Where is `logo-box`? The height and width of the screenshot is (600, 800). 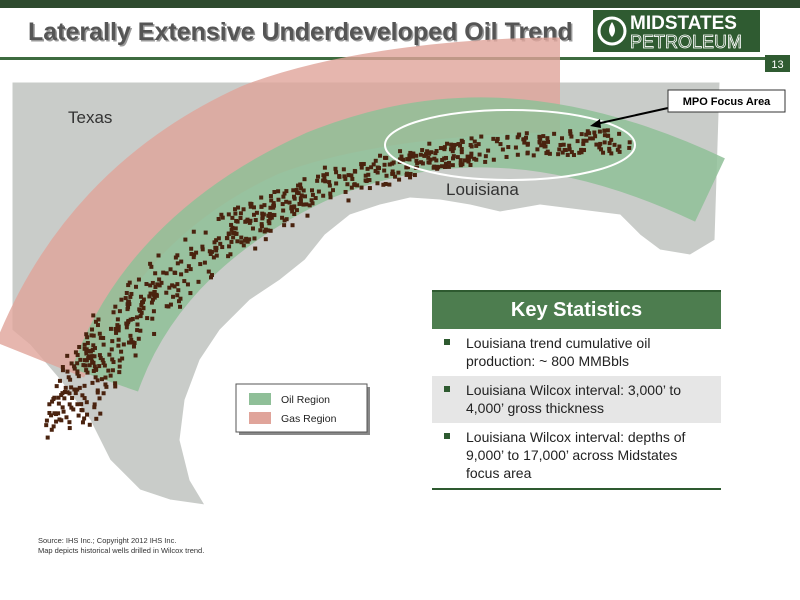
logo-box is located at coordinates (676, 31).